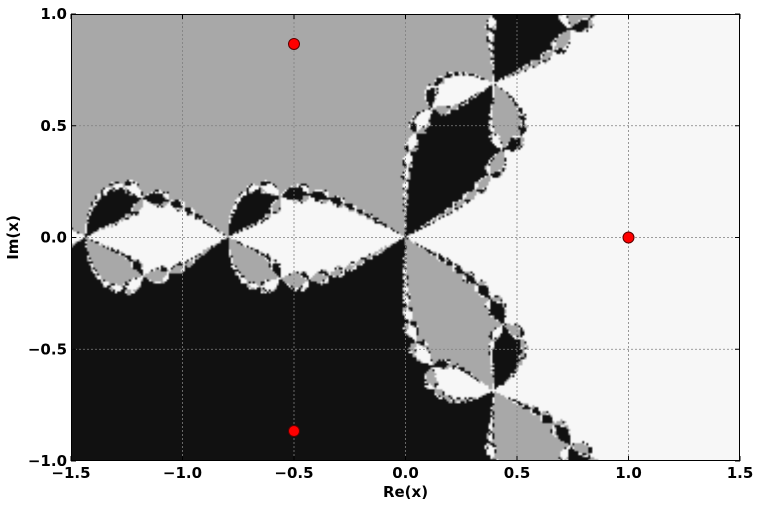  I want to click on y-axis-label: Im(x), so click(13, 237).